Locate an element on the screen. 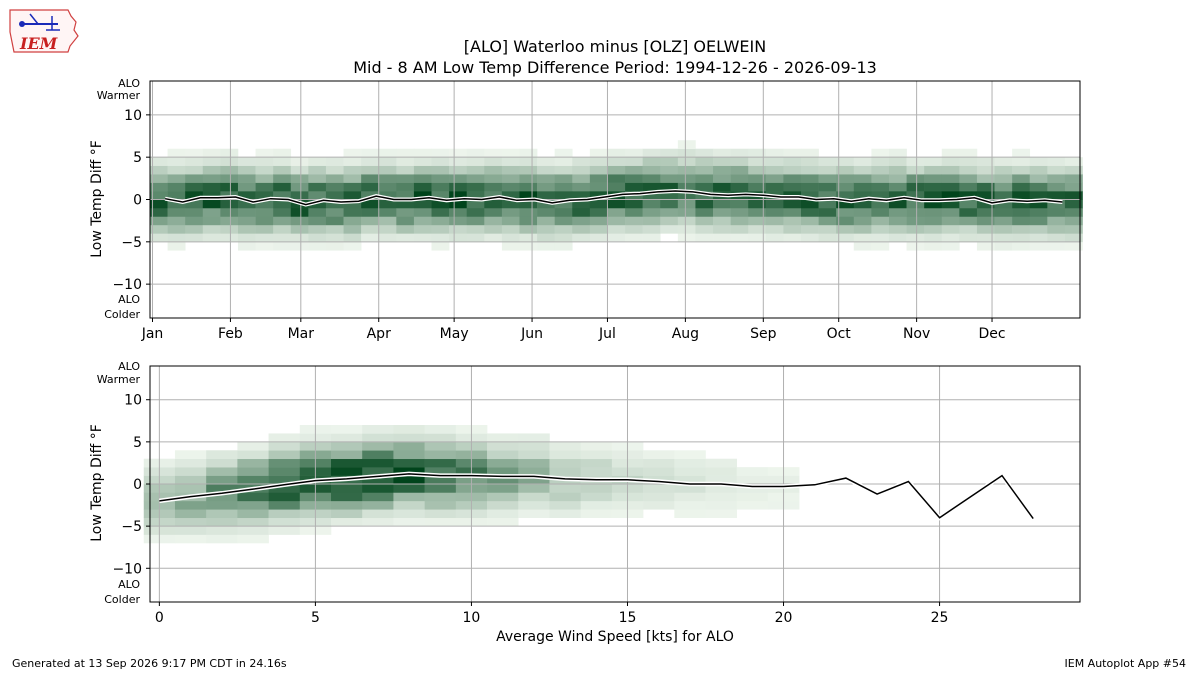 This screenshot has width=1200, height=675. x-tick-label: Nov is located at coordinates (916, 334).